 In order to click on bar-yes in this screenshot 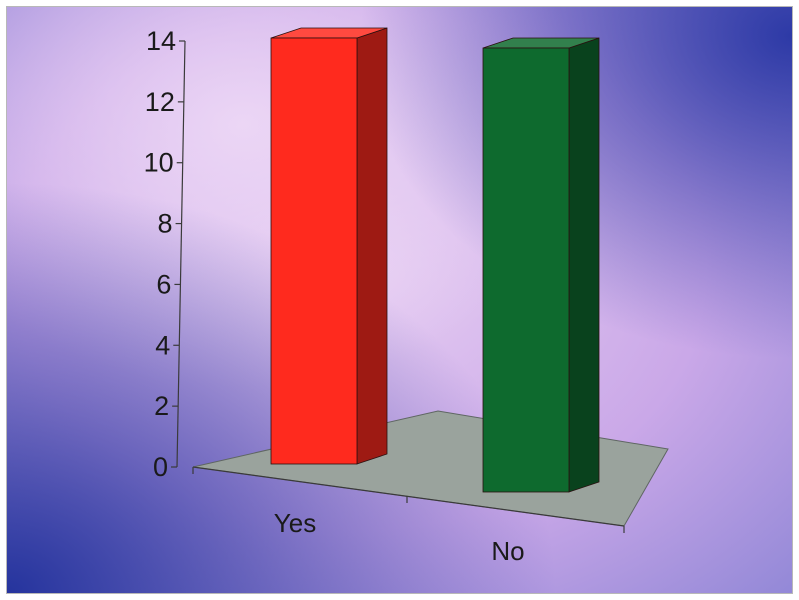, I will do `click(329, 246)`.